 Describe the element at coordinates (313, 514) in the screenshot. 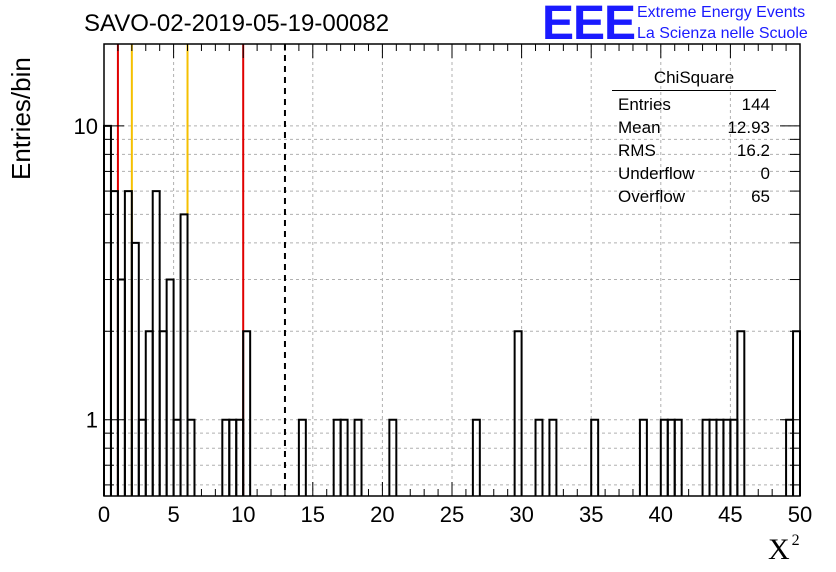

I see `x-tick-label: 15` at that location.